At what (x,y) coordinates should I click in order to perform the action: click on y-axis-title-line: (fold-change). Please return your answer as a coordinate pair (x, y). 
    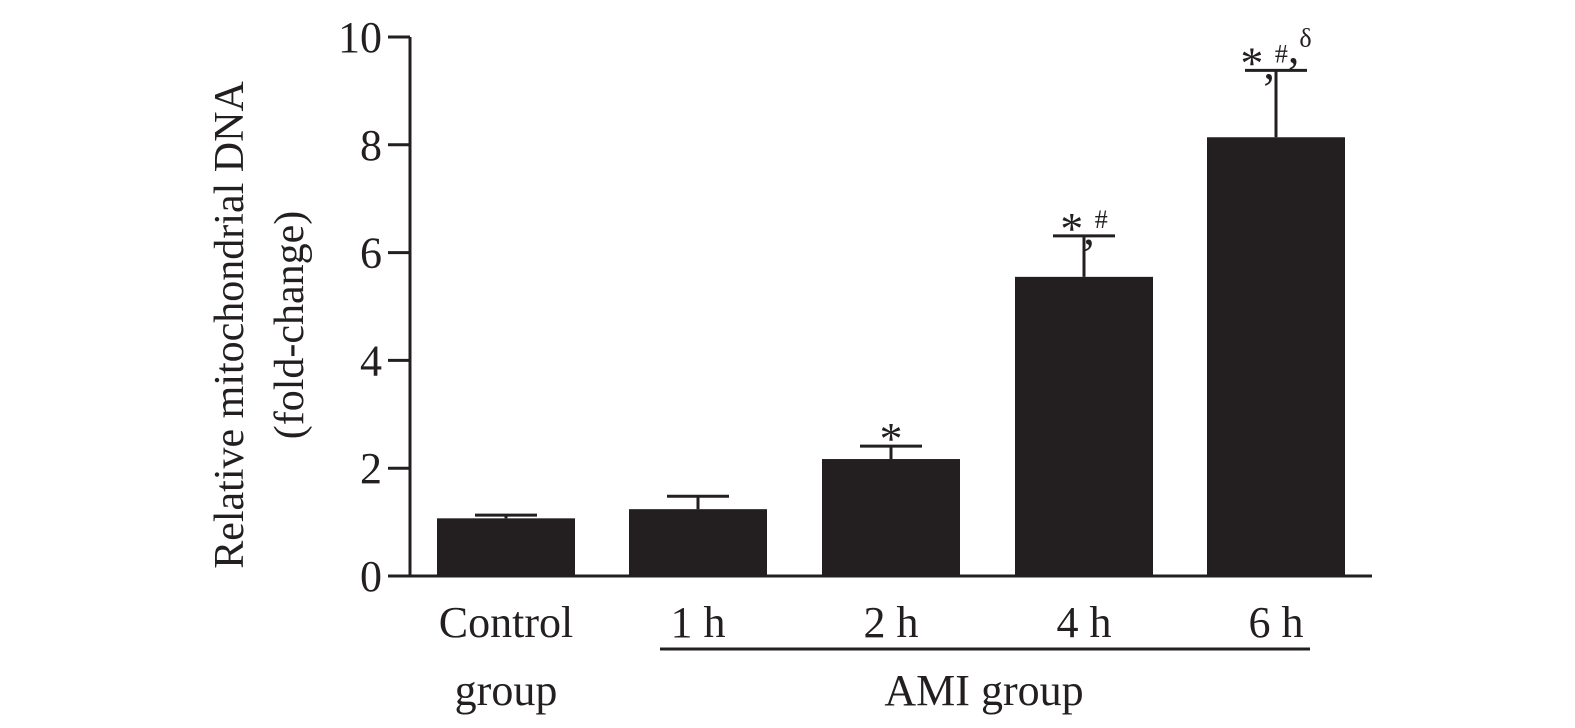
    Looking at the image, I should click on (290, 325).